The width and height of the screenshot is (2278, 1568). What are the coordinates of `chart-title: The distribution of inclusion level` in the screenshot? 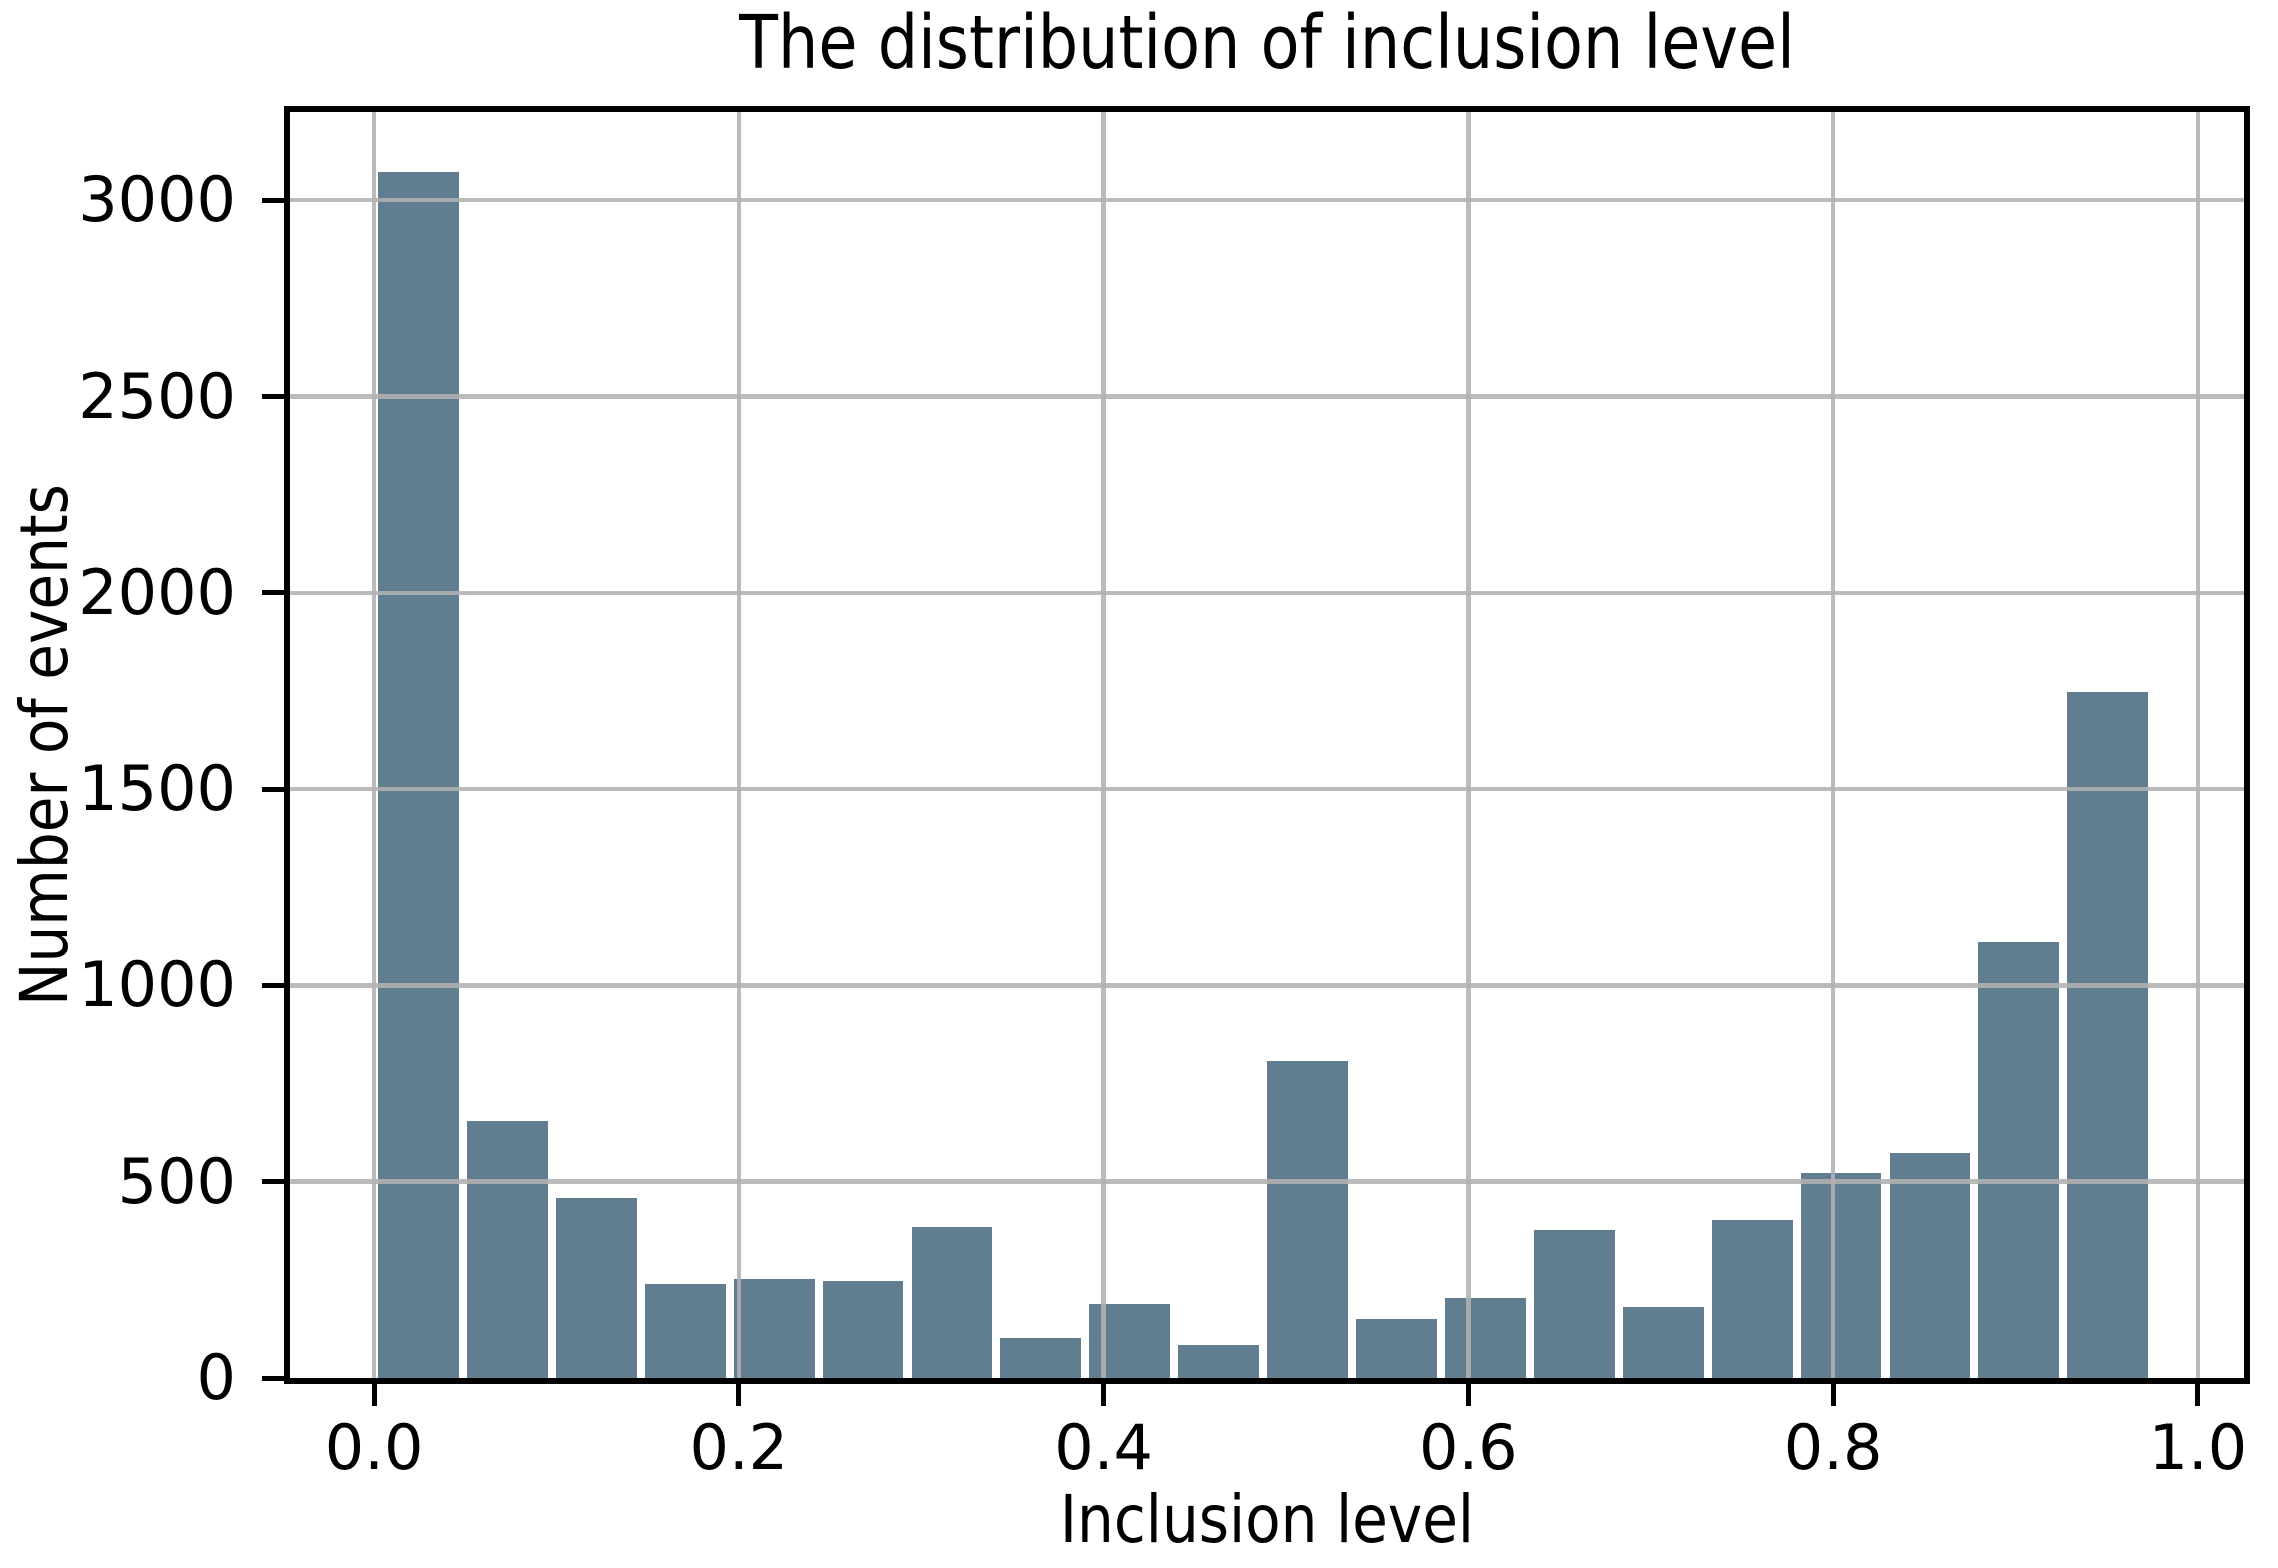 It's located at (1267, 43).